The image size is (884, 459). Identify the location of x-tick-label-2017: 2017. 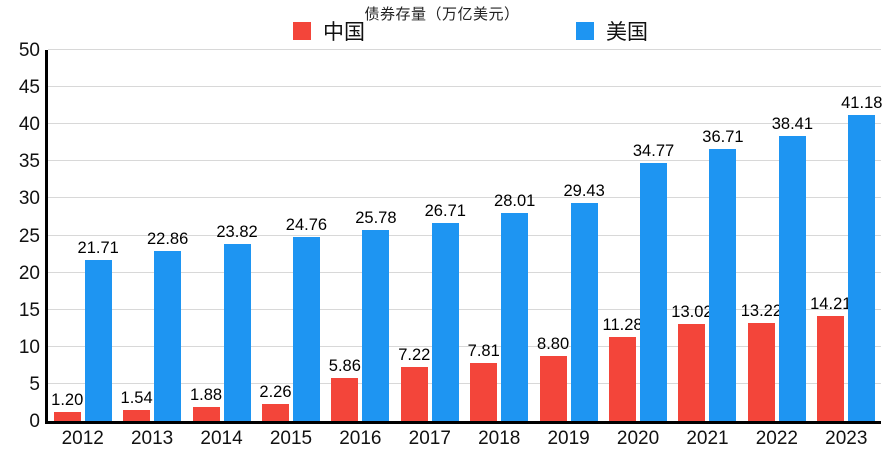
(429, 438).